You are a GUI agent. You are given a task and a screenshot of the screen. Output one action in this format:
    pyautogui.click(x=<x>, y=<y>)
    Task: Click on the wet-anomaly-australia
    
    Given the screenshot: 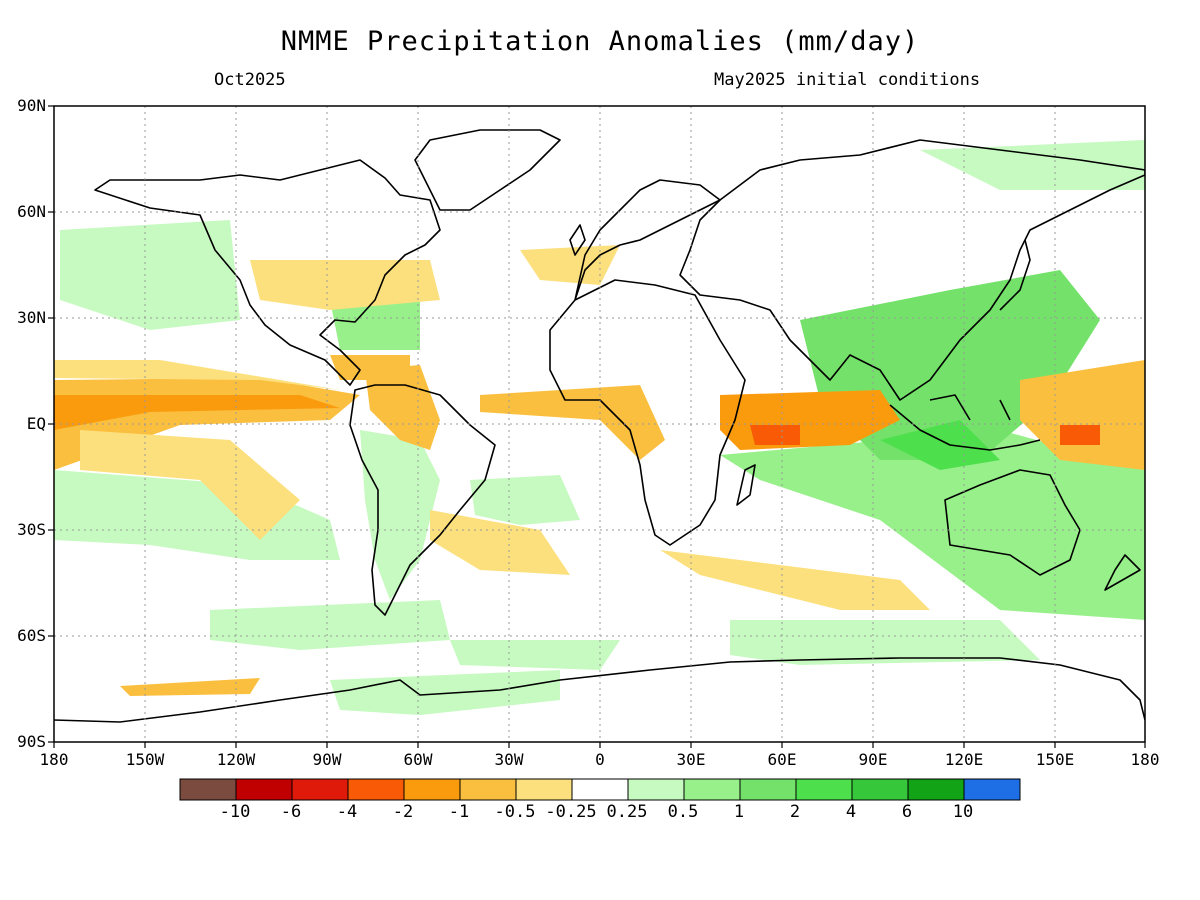 What is the action you would take?
    pyautogui.click(x=1052, y=535)
    